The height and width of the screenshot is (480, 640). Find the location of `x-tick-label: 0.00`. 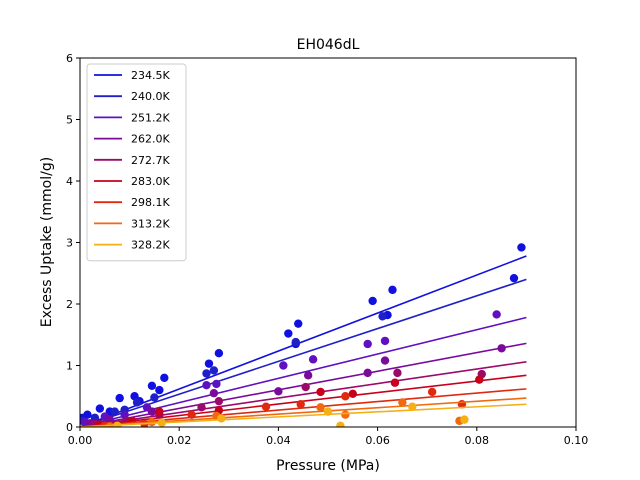

x-tick-label: 0.00 is located at coordinates (80, 440).